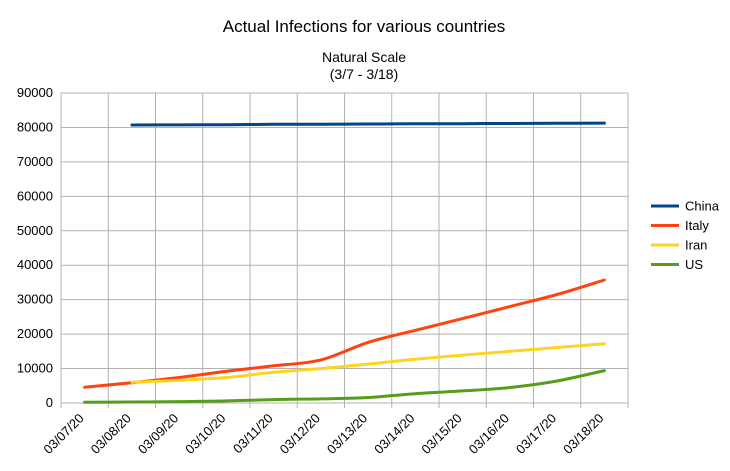  Describe the element at coordinates (697, 225) in the screenshot. I see `legend-label-italy: Italy` at that location.